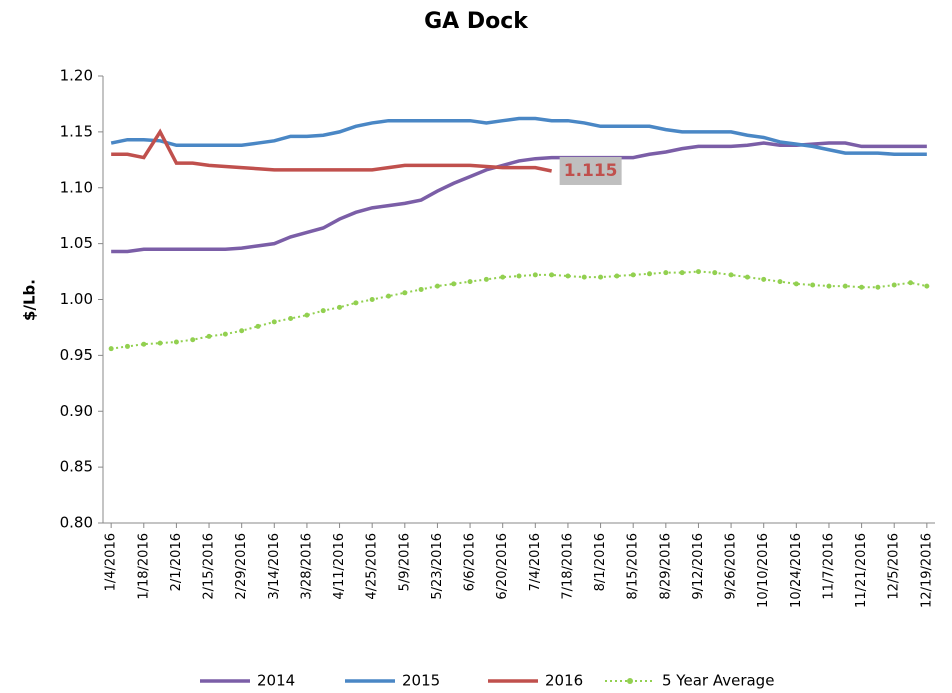 The image size is (952, 693). I want to click on data-label: 1.115, so click(591, 171).